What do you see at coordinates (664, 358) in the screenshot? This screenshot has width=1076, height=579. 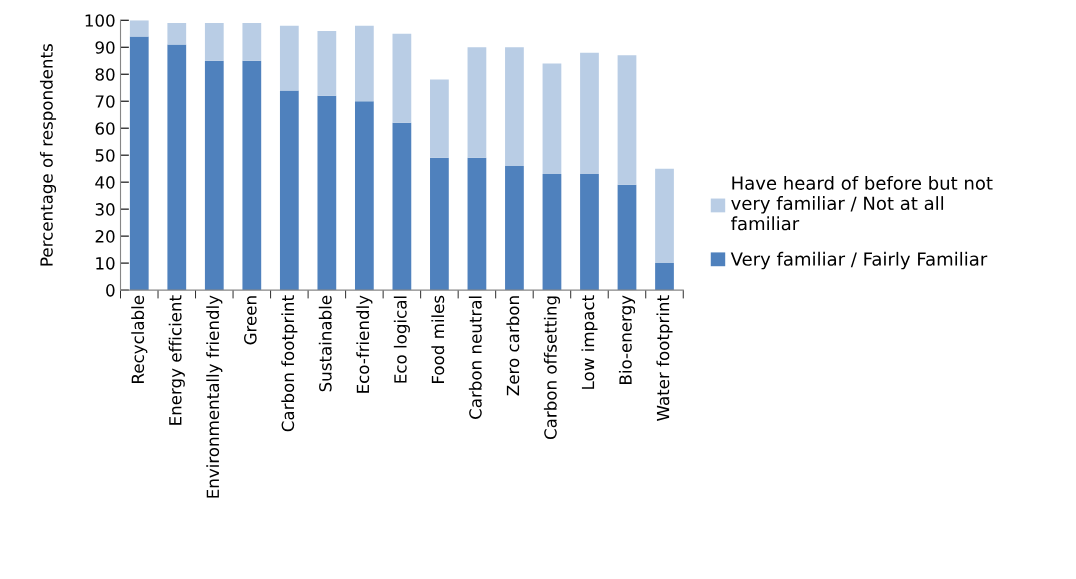 I see `x-tick-label: Water footprint` at bounding box center [664, 358].